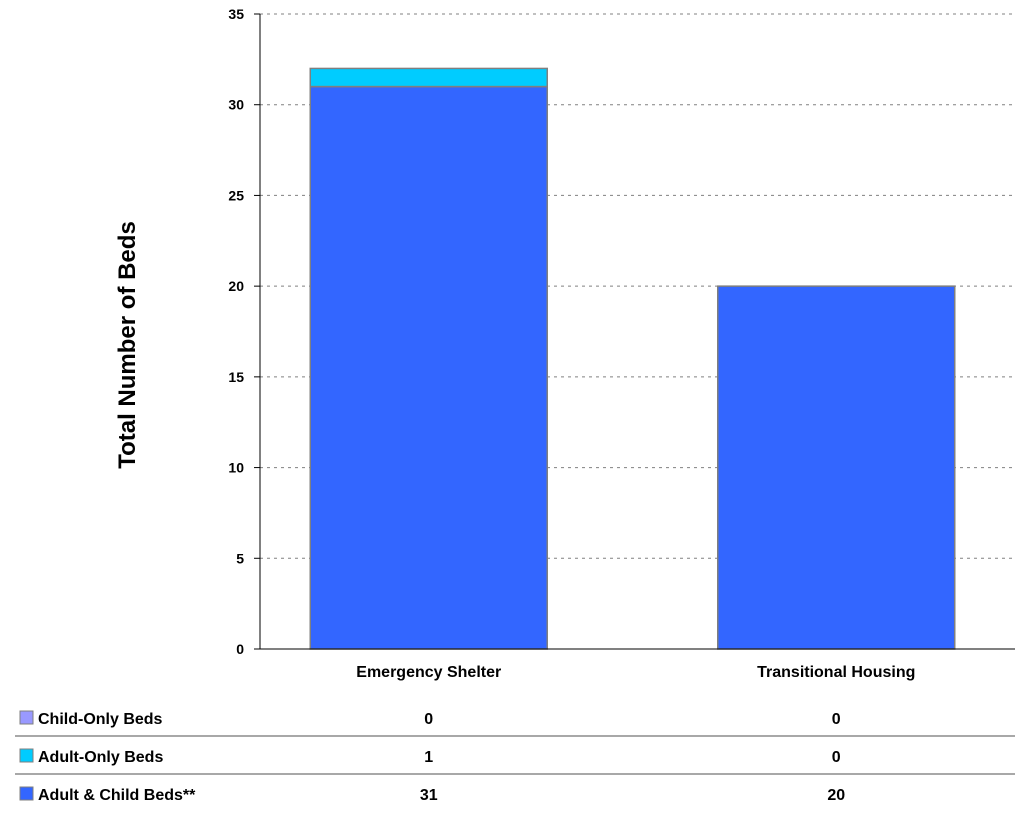 The height and width of the screenshot is (813, 1020). What do you see at coordinates (100, 719) in the screenshot?
I see `table-row-label: Child-Only Beds` at bounding box center [100, 719].